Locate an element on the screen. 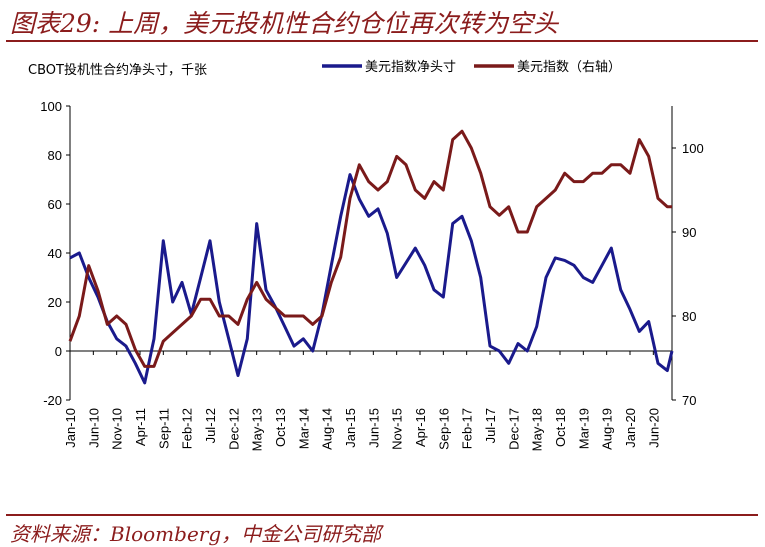  legend-label: 美元指数净头寸 is located at coordinates (410, 67).